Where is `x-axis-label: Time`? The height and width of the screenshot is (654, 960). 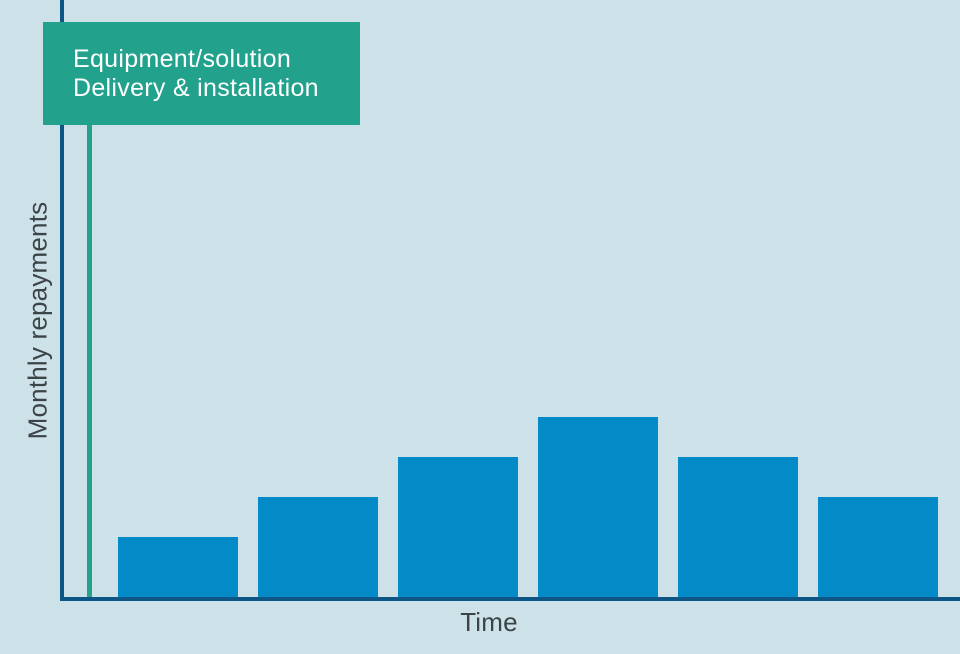
x-axis-label: Time is located at coordinates (489, 622).